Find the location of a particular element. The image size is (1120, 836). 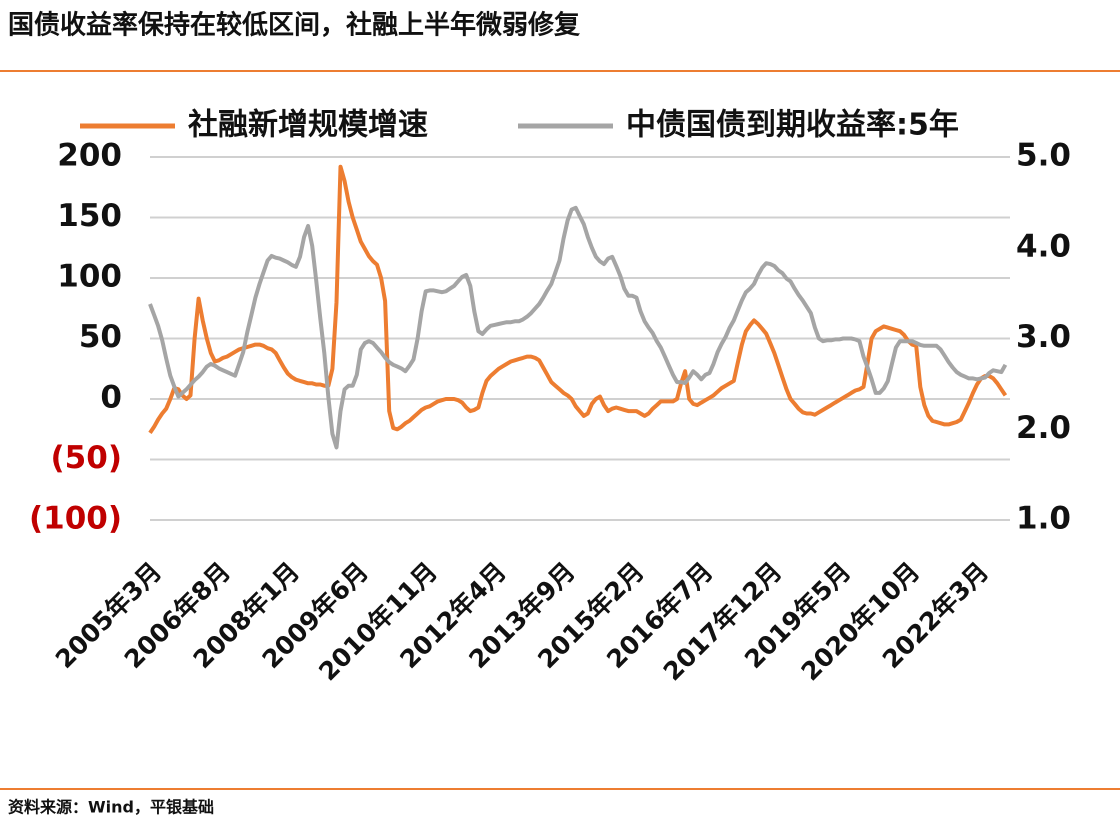

y2-tick-label: 2.0 is located at coordinates (1043, 428).